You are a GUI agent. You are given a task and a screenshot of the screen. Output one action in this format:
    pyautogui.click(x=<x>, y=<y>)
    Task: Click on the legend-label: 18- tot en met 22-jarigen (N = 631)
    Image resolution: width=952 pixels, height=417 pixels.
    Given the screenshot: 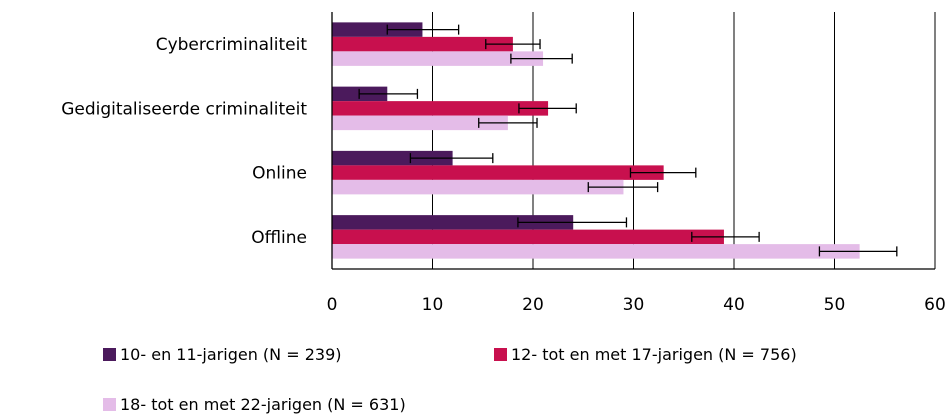 What is the action you would take?
    pyautogui.click(x=263, y=404)
    